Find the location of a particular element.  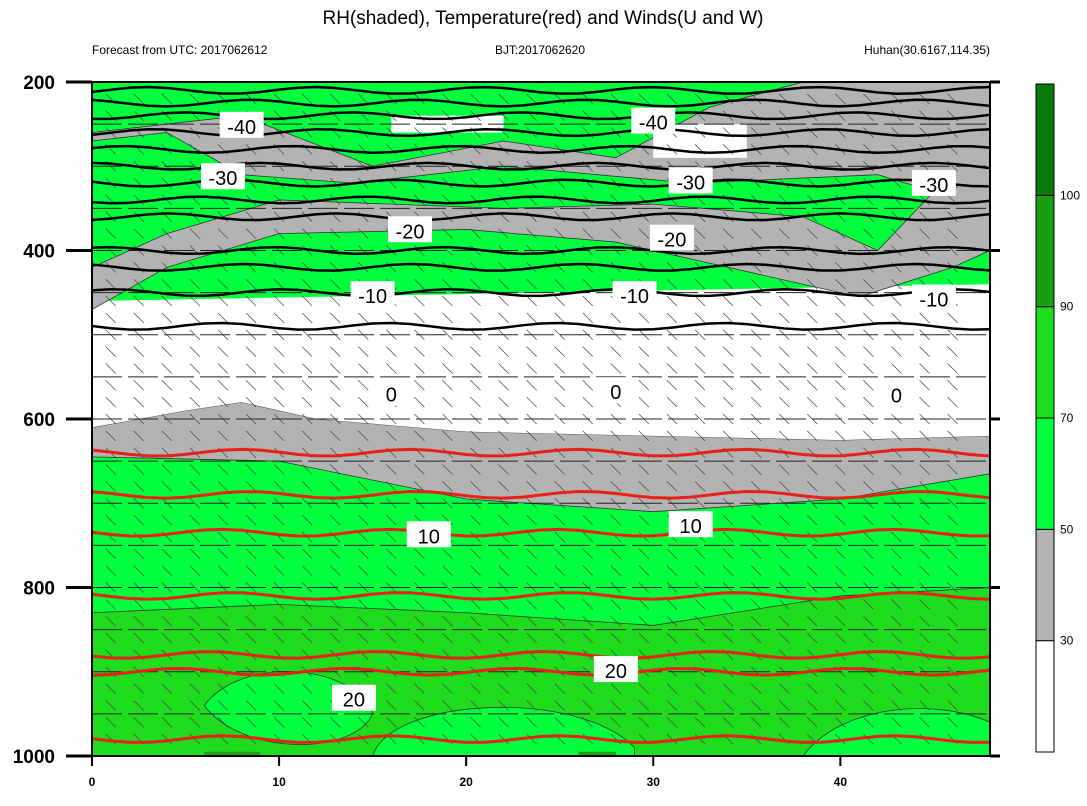

contour-label: -10 is located at coordinates (372, 297).